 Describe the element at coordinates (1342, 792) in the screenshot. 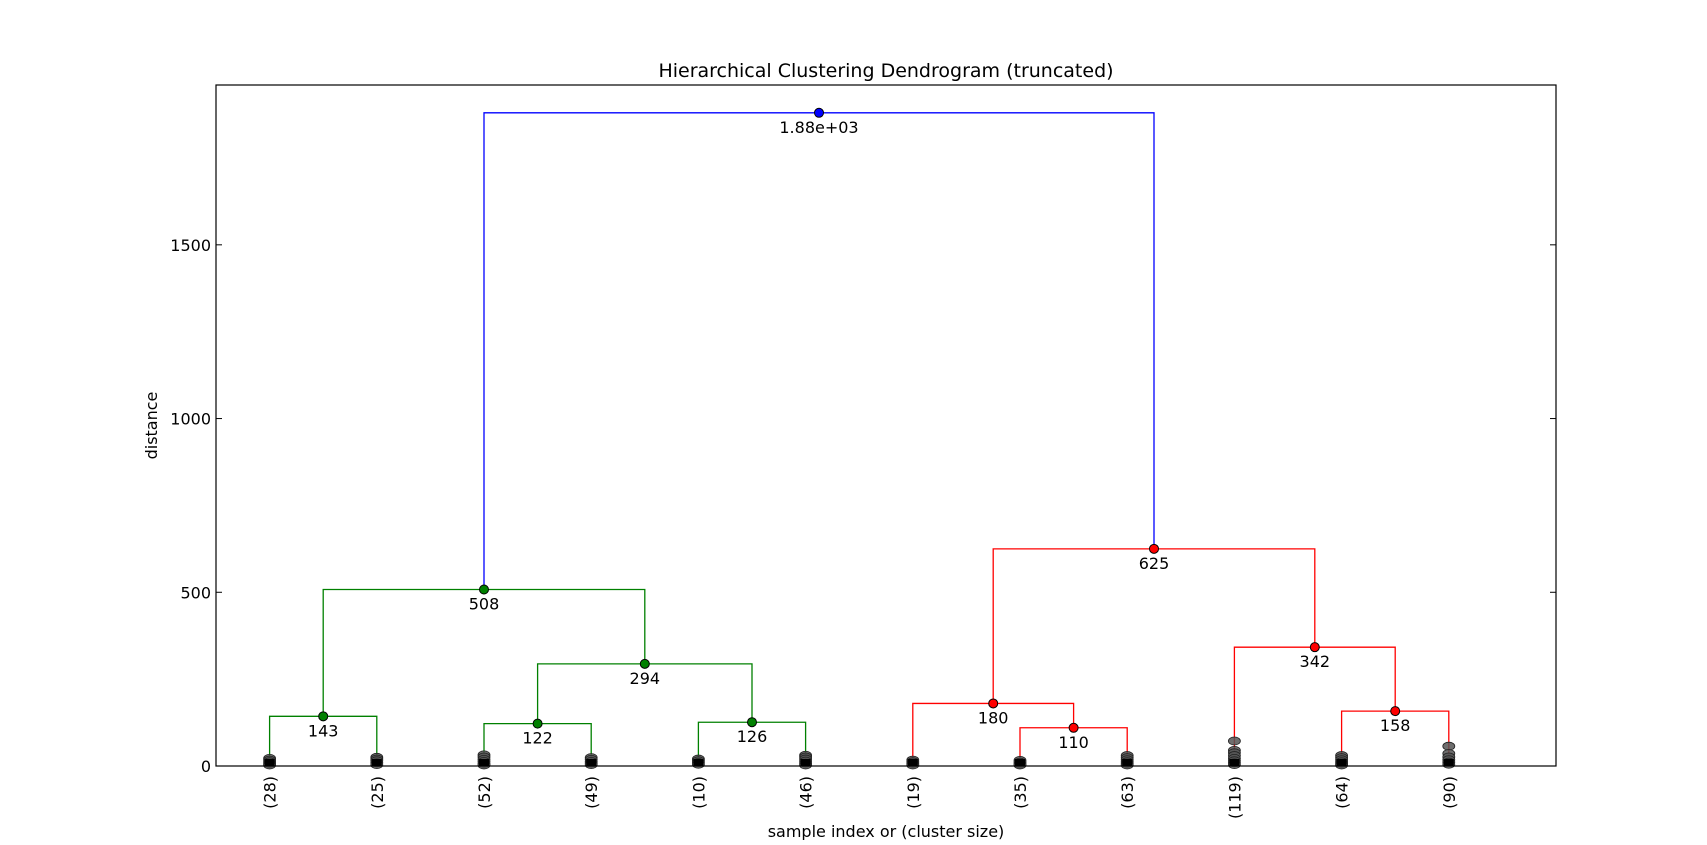

I see `leaf-label: (64)` at that location.